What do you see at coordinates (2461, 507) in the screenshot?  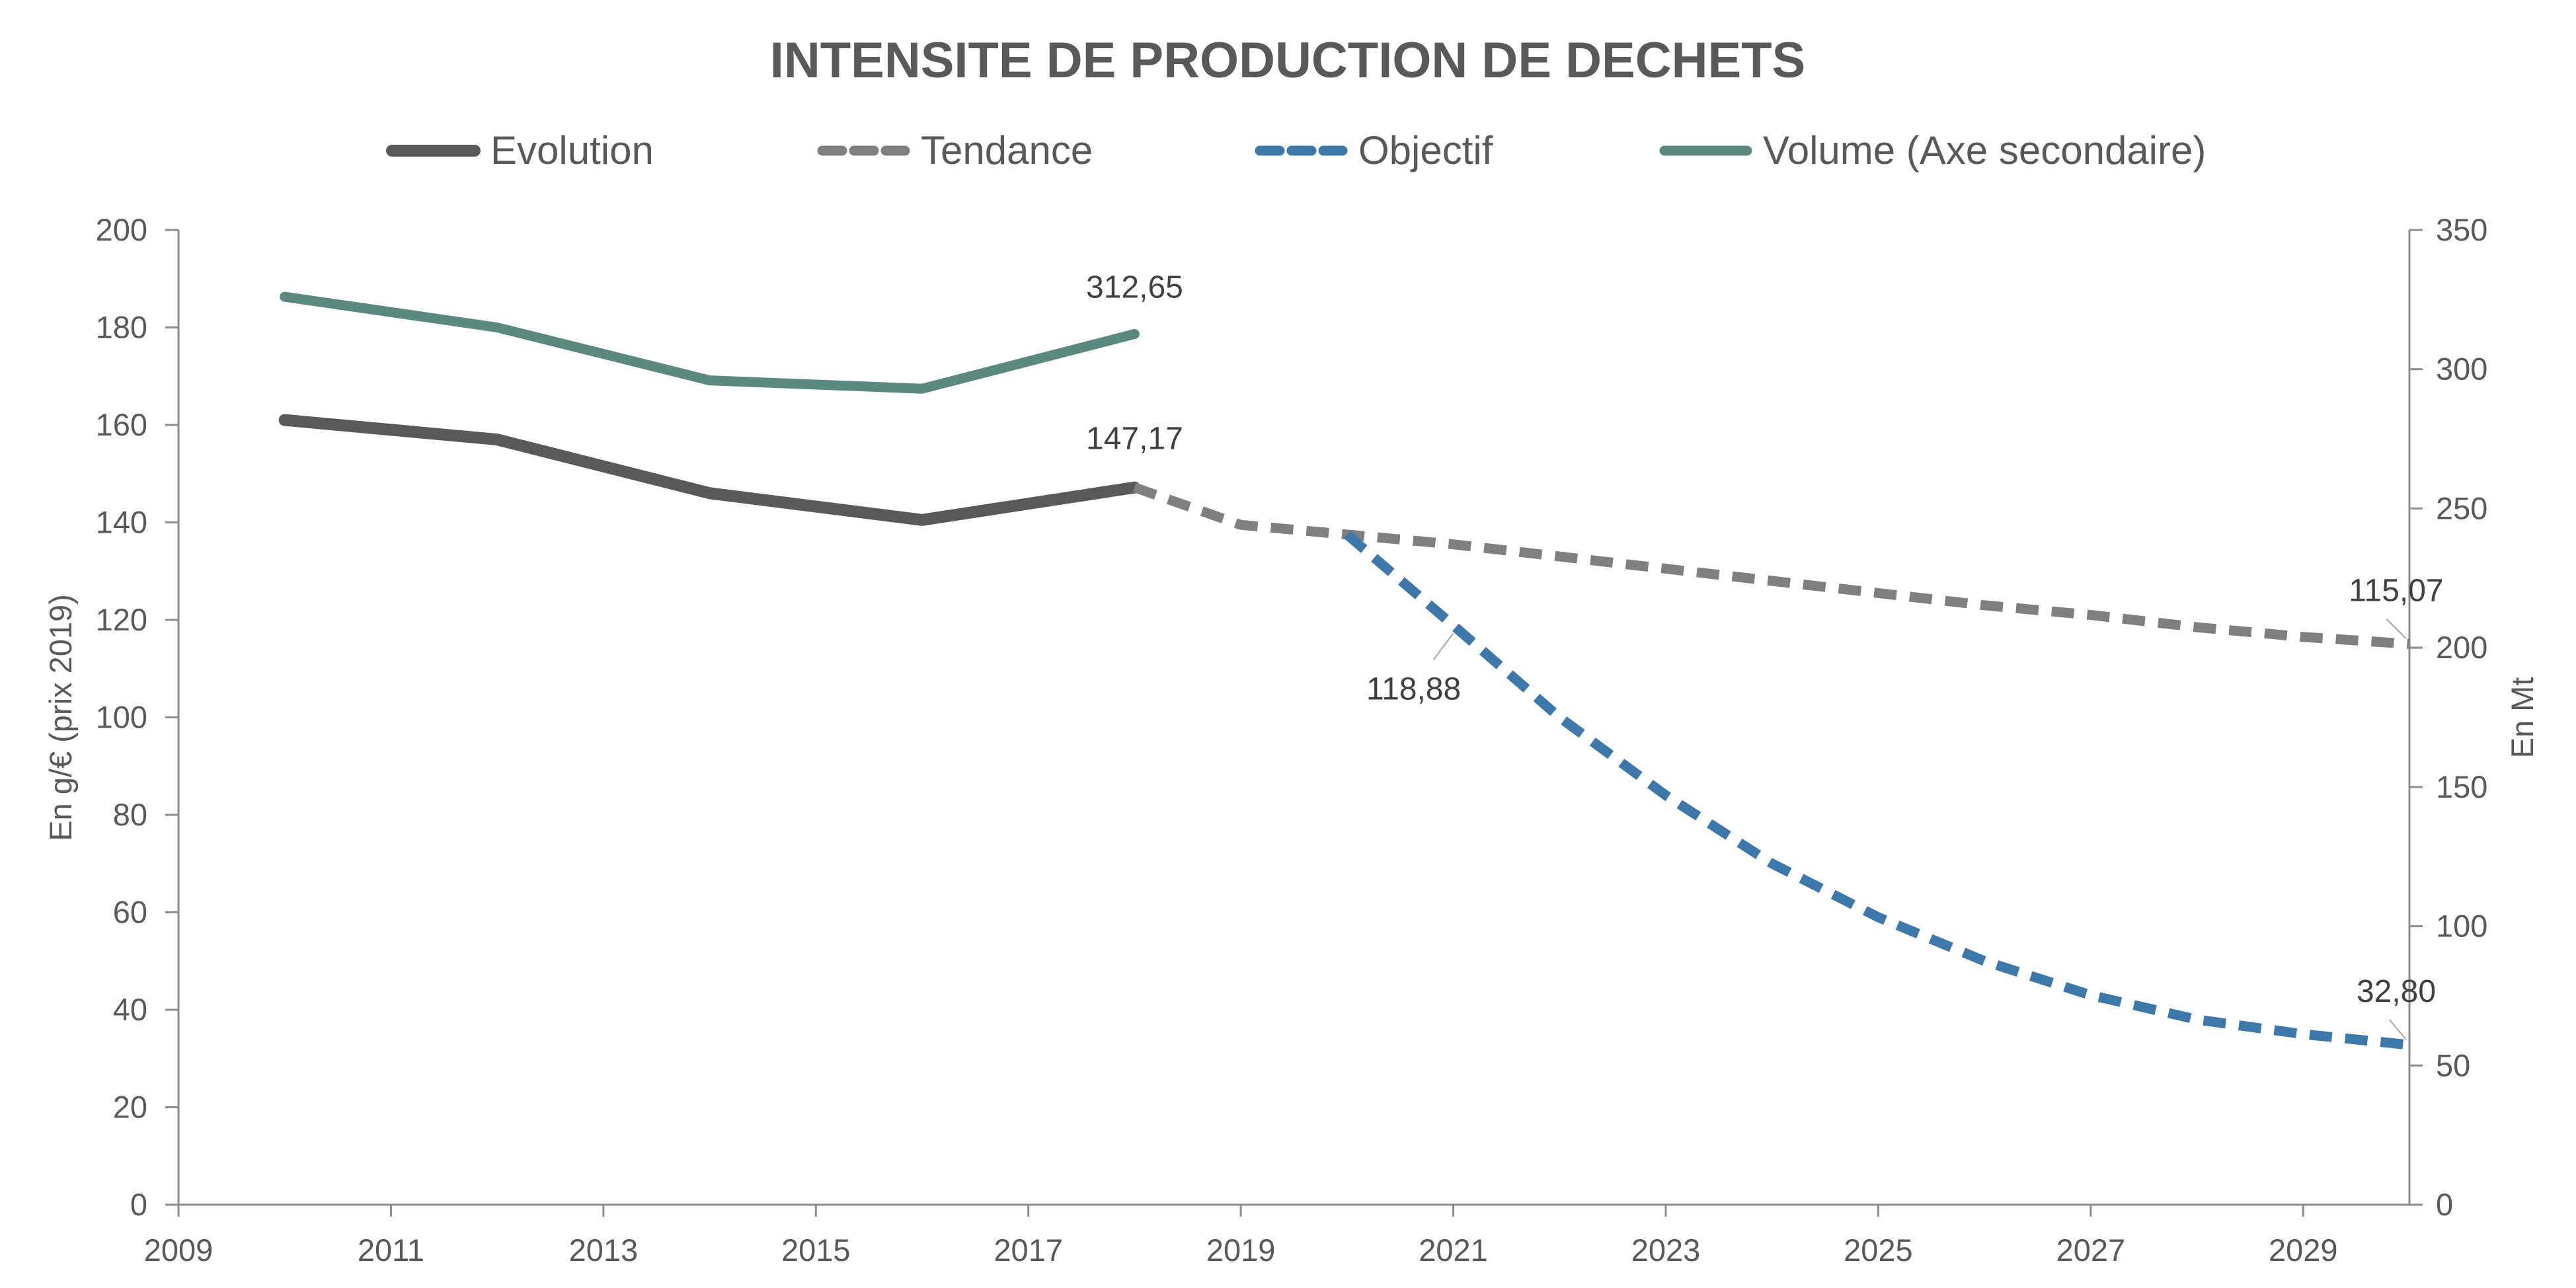 I see `y2-tick-label: 250` at bounding box center [2461, 507].